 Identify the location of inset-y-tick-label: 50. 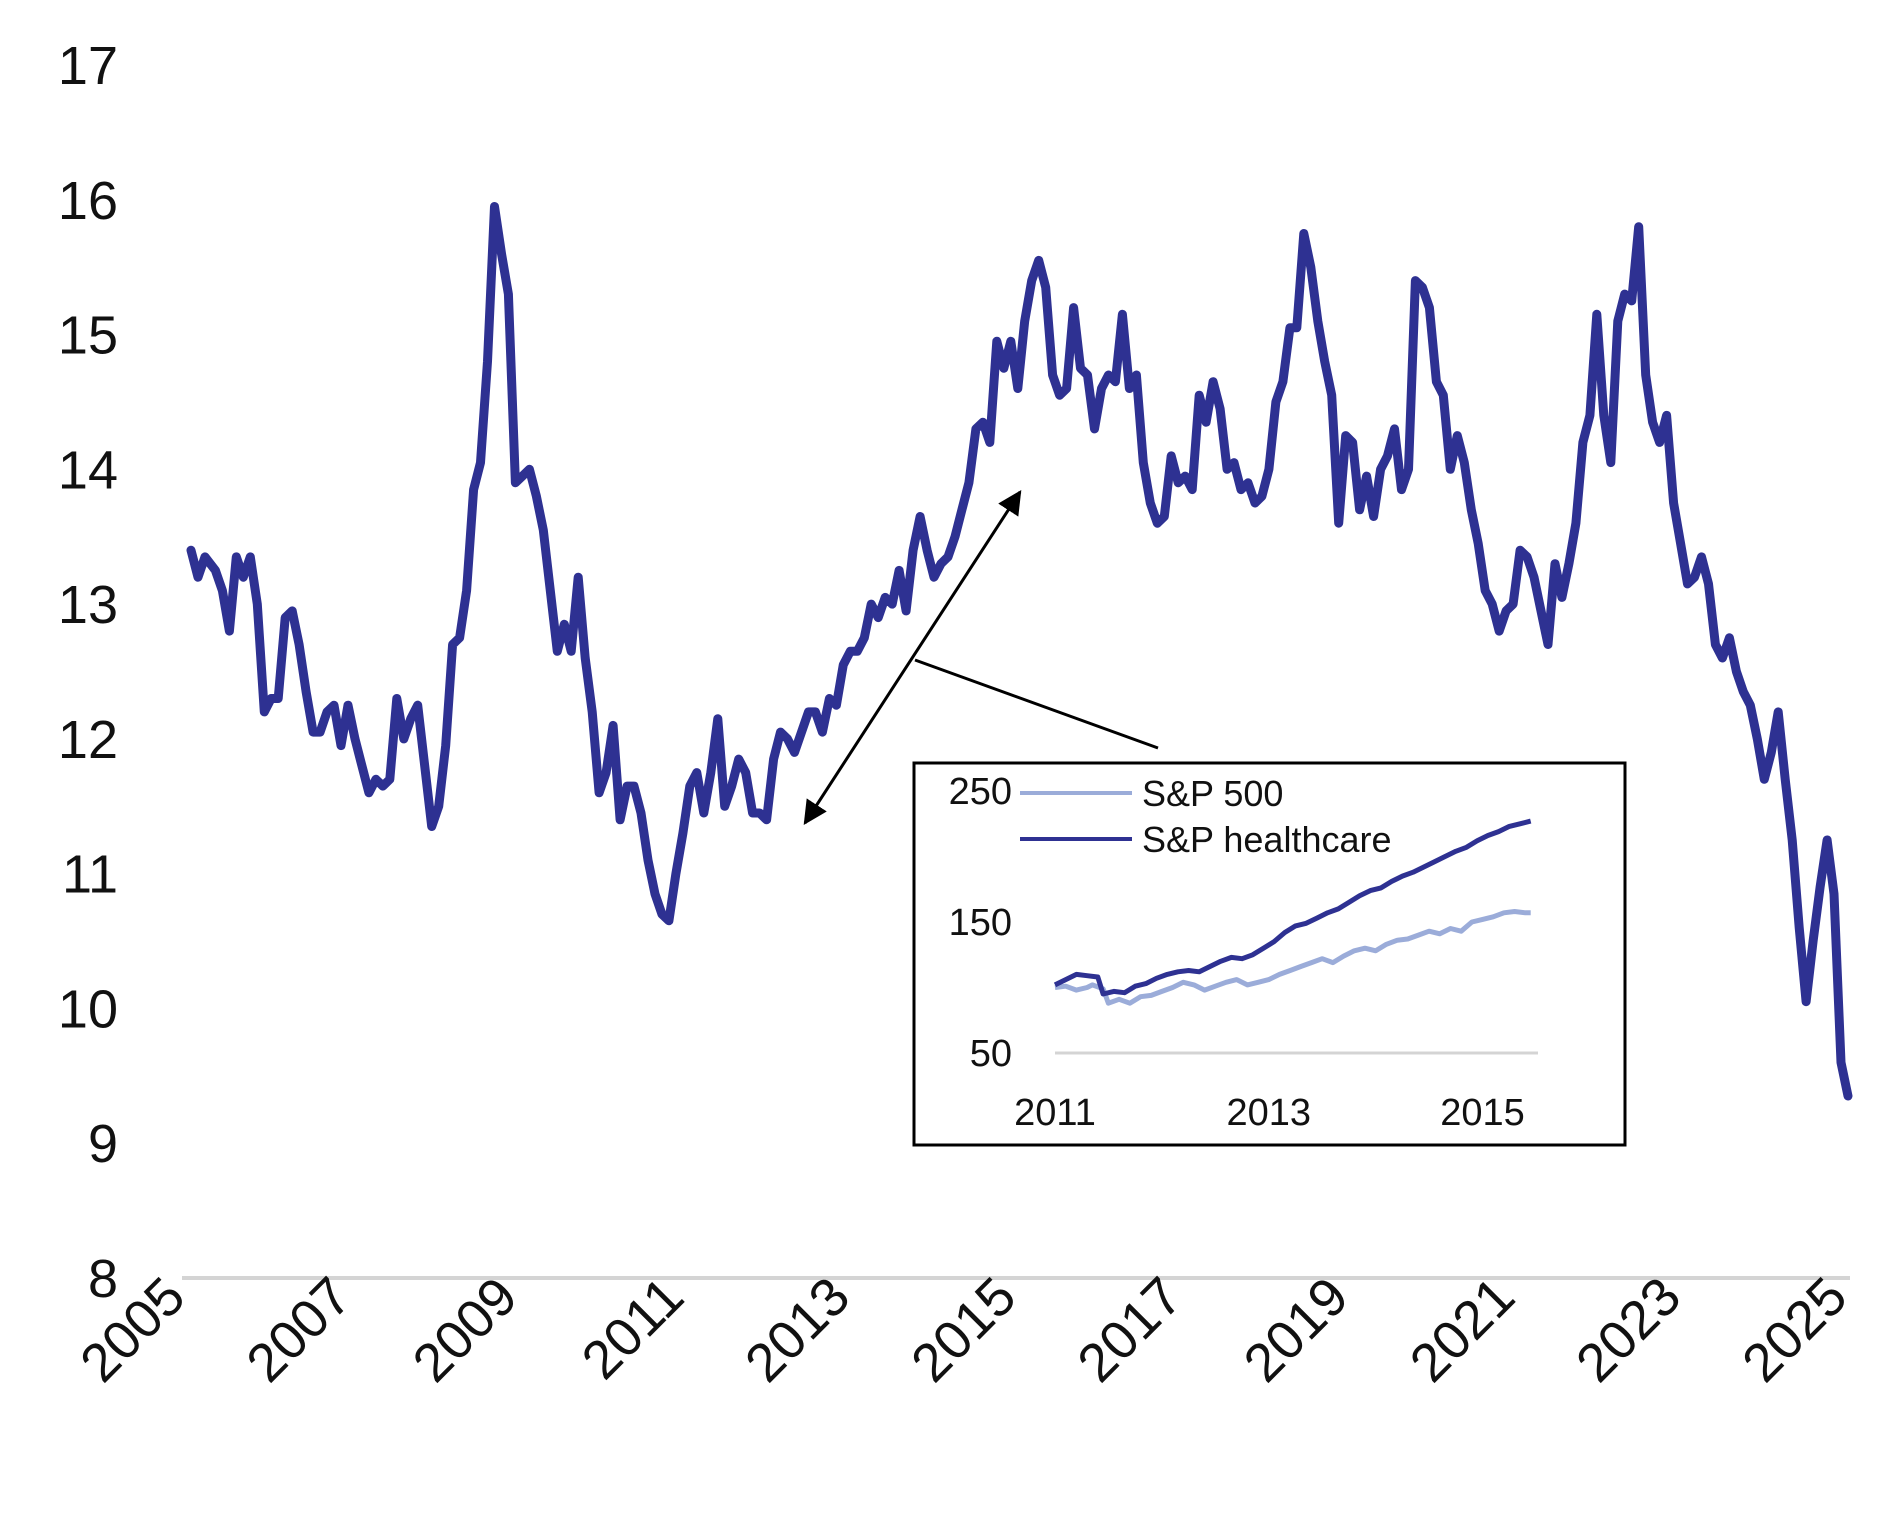
(991, 1054).